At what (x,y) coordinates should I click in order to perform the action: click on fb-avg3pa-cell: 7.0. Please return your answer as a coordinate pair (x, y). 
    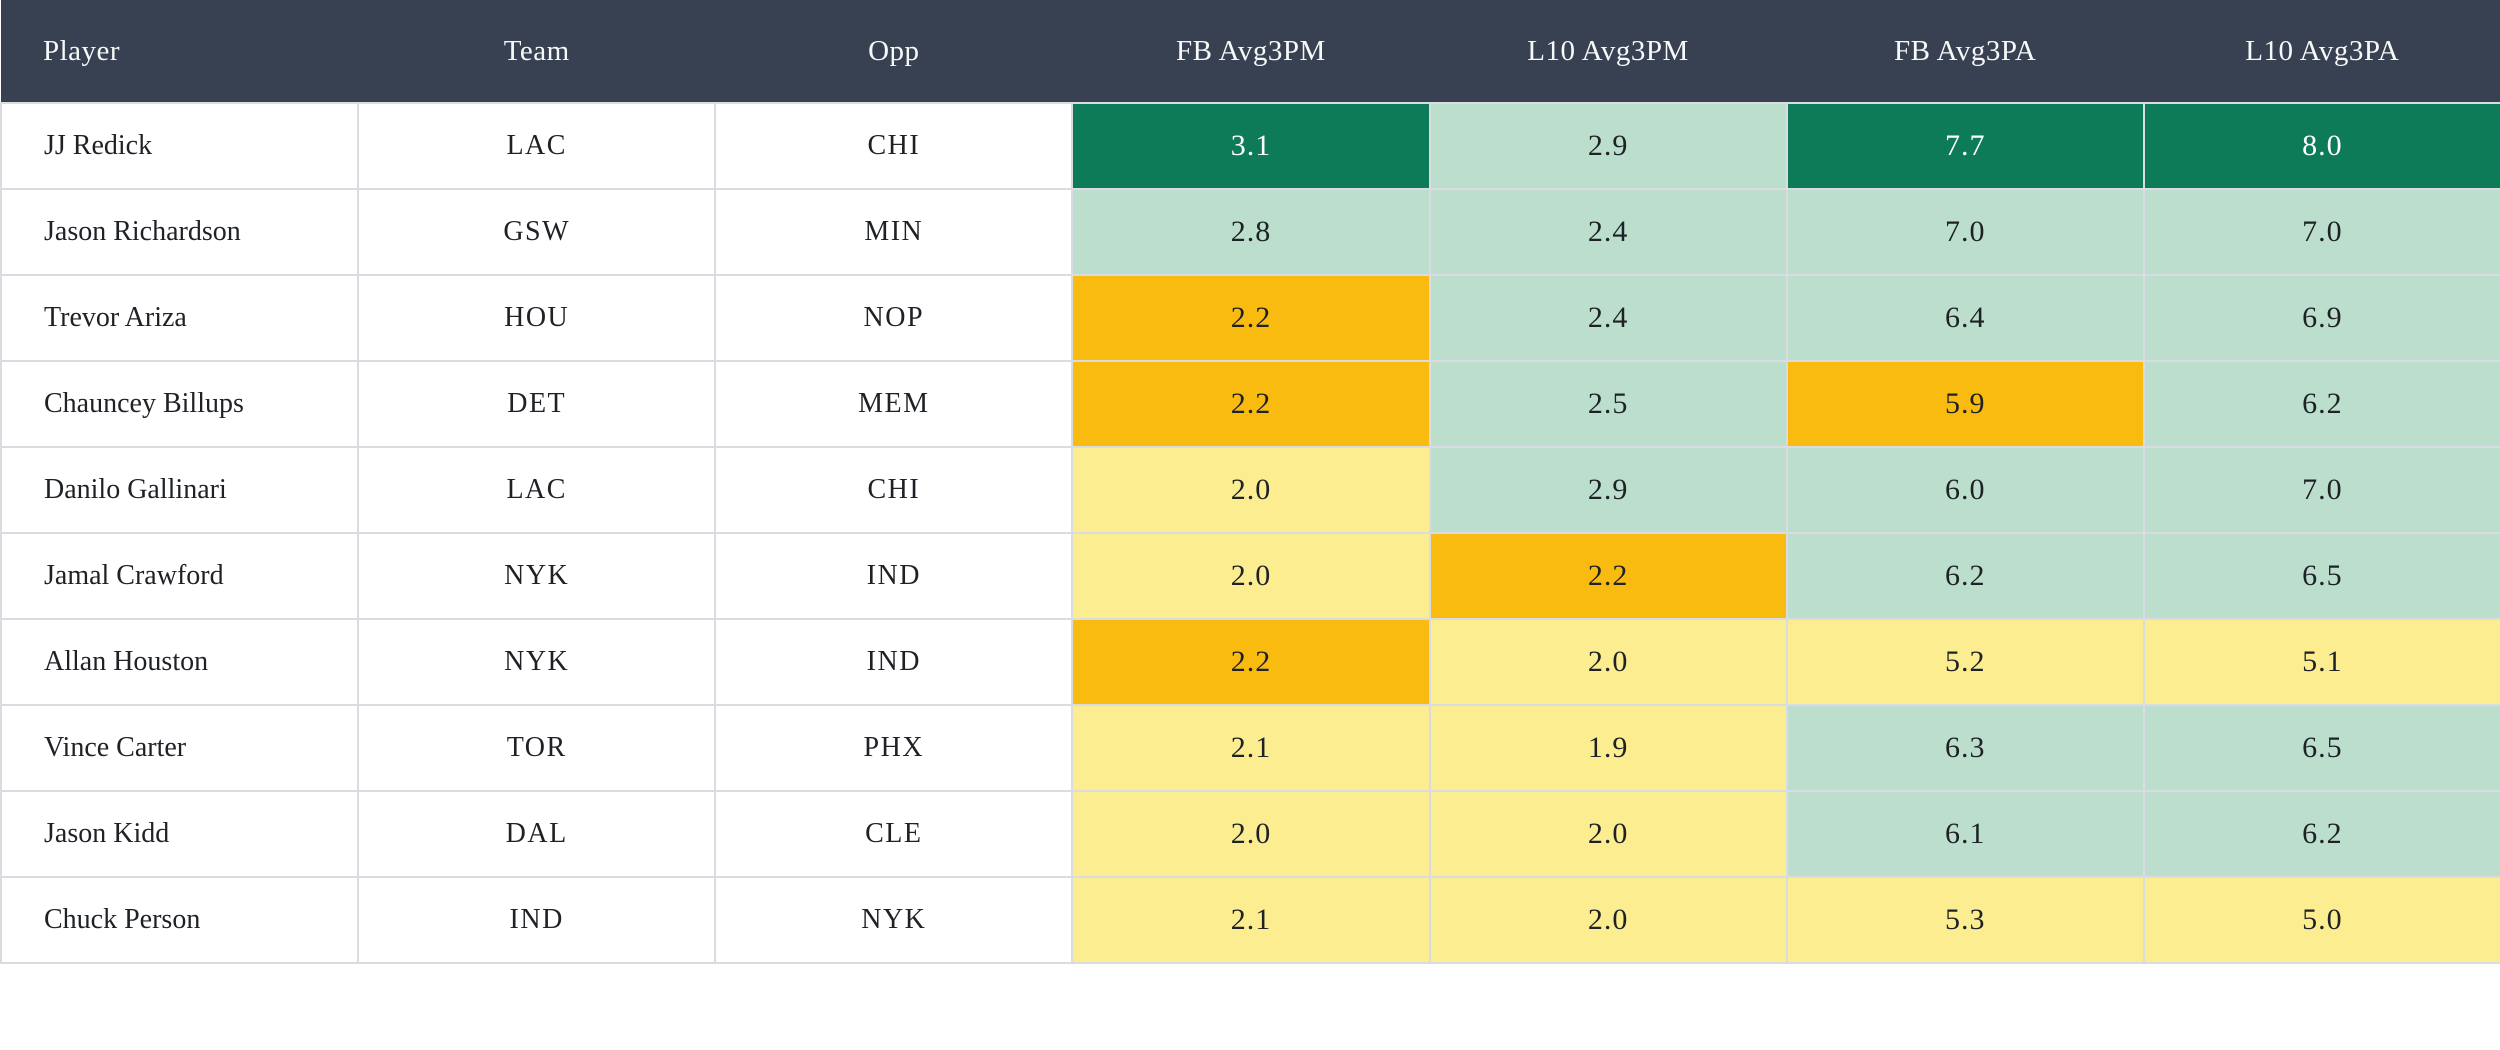
    Looking at the image, I should click on (1965, 232).